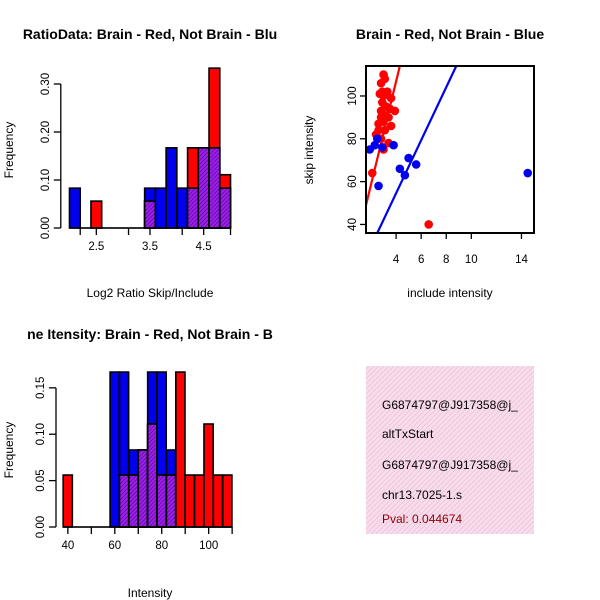 This screenshot has height=600, width=600. What do you see at coordinates (471, 260) in the screenshot?
I see `x-tick-label: 10` at bounding box center [471, 260].